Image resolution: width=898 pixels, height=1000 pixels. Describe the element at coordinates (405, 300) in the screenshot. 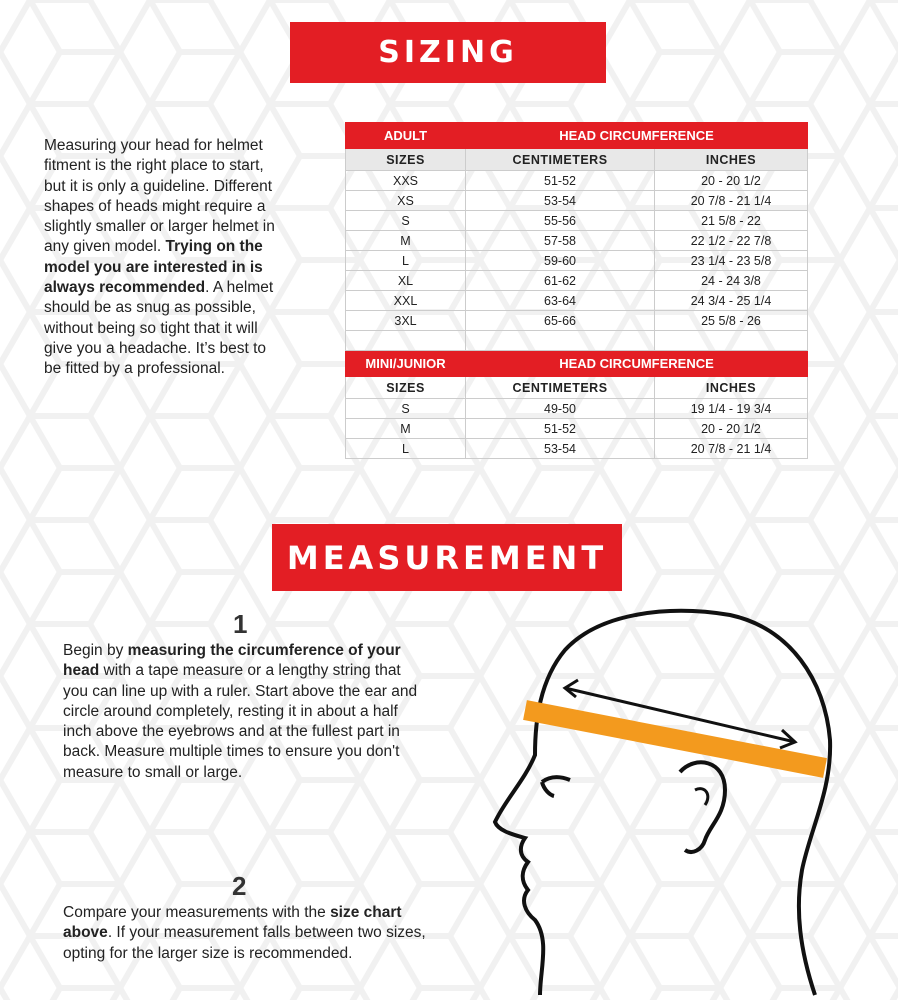

I see `table-cell: XXL` at that location.